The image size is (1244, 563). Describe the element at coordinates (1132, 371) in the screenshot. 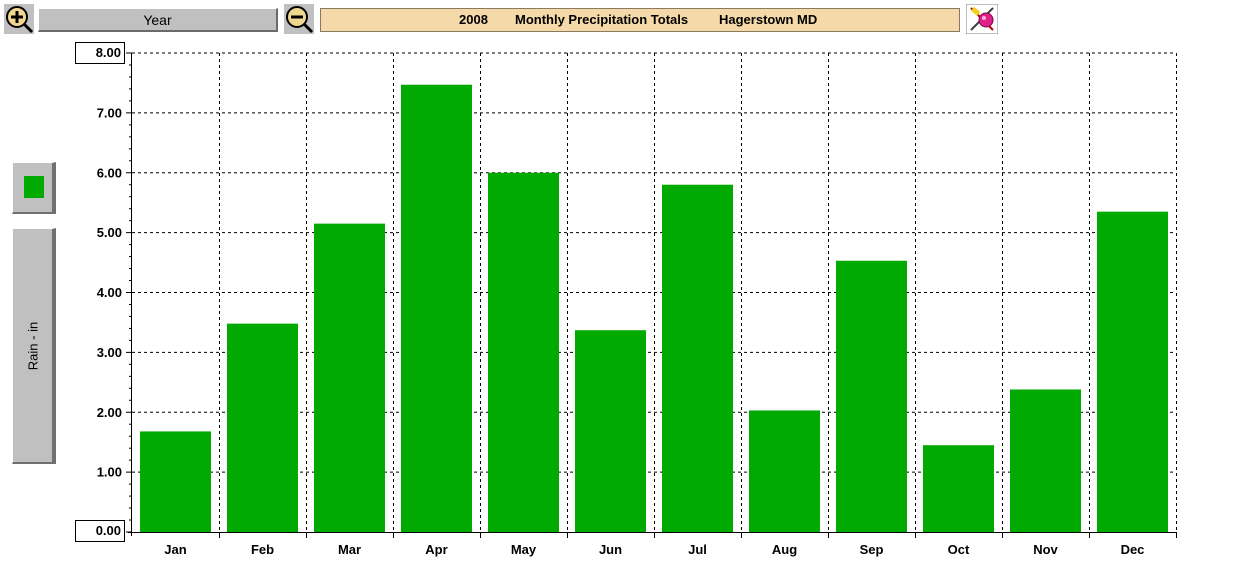

I see `bar-dec` at that location.